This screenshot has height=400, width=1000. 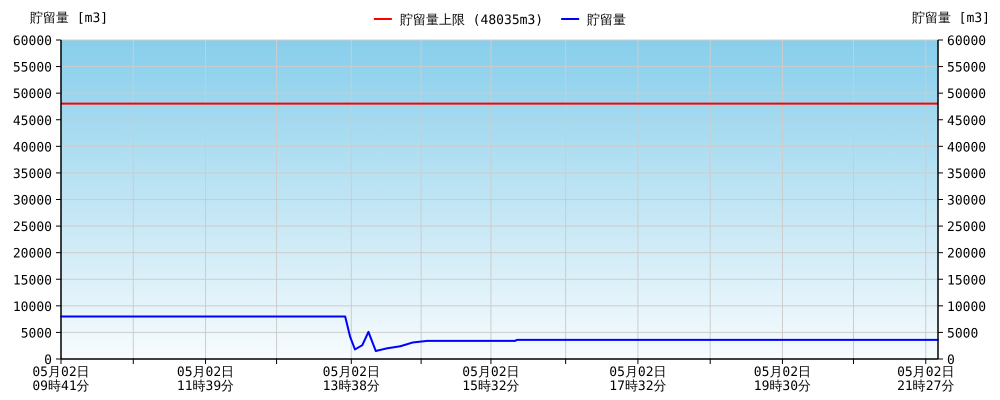 I want to click on x-tick-label: 05月02日 13時38分, so click(x=351, y=379).